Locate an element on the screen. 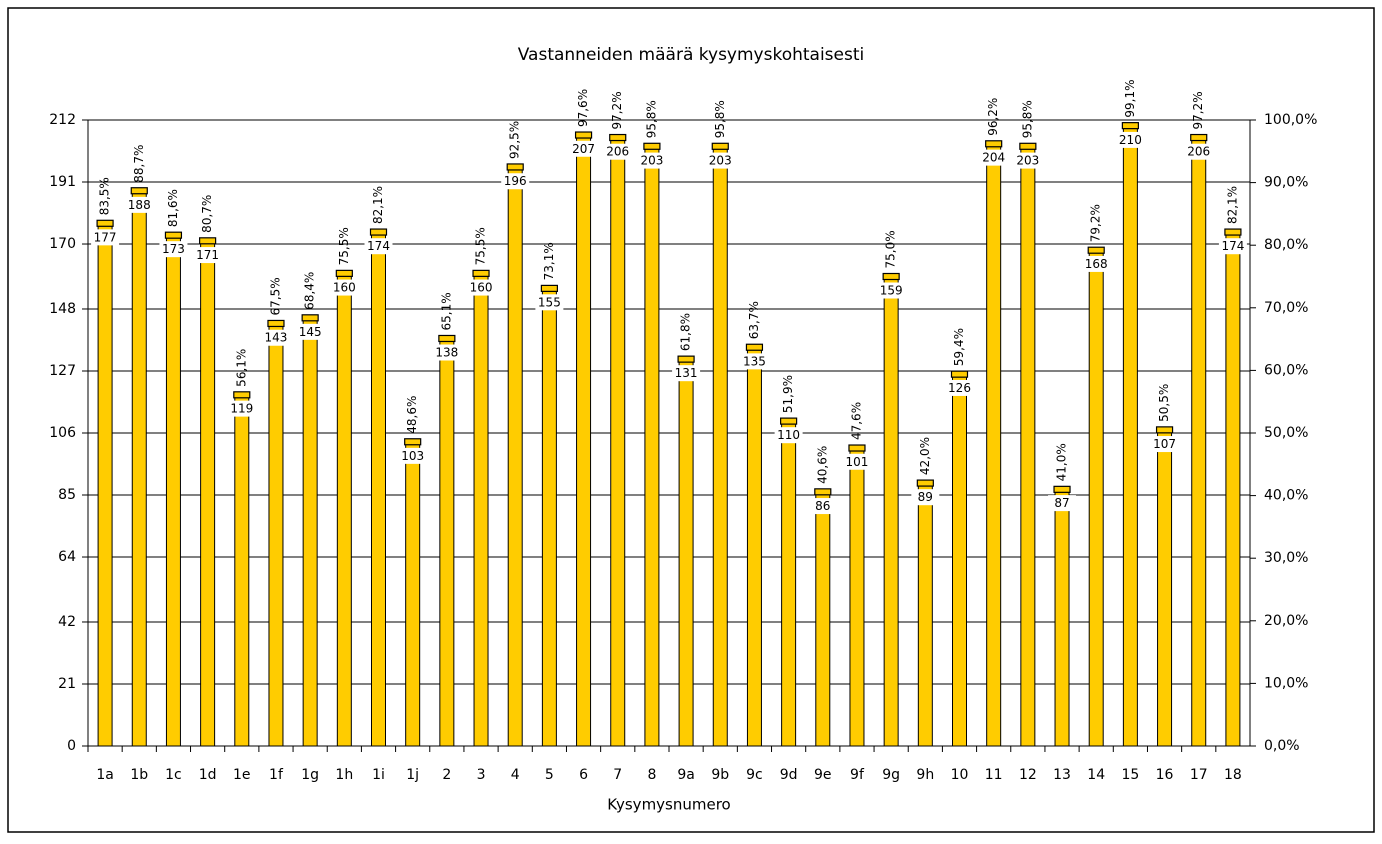 The image size is (1382, 844). x-tick-label: 1j is located at coordinates (412, 775).